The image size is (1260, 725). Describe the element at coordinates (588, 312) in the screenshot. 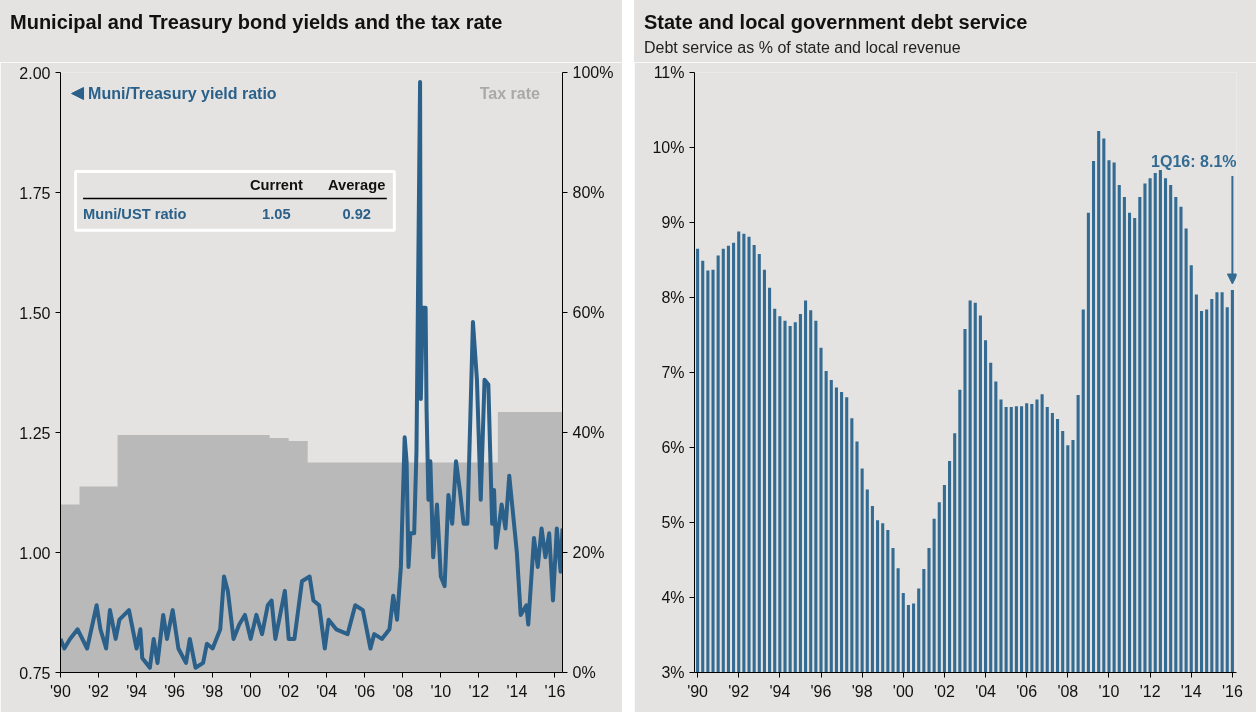

I see `y2-tick-label: 60%` at that location.